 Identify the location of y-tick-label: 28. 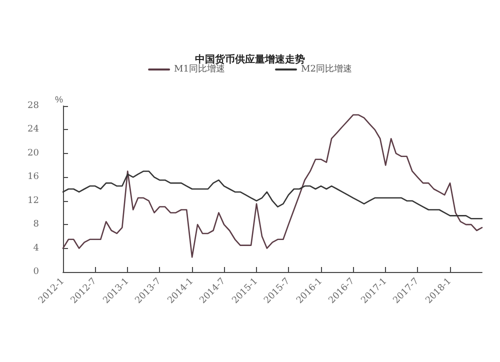
(34, 106).